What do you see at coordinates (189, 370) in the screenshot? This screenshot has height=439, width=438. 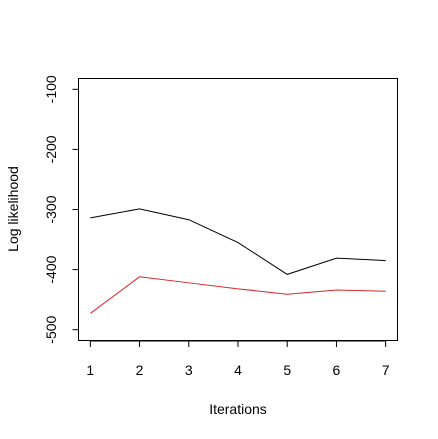 I see `x-tick-label: 3` at bounding box center [189, 370].